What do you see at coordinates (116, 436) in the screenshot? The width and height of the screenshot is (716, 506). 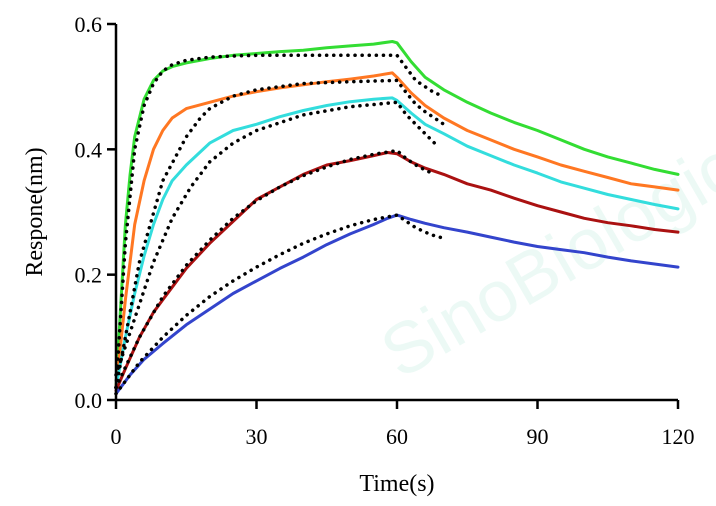 I see `x-tick-label: 0` at bounding box center [116, 436].